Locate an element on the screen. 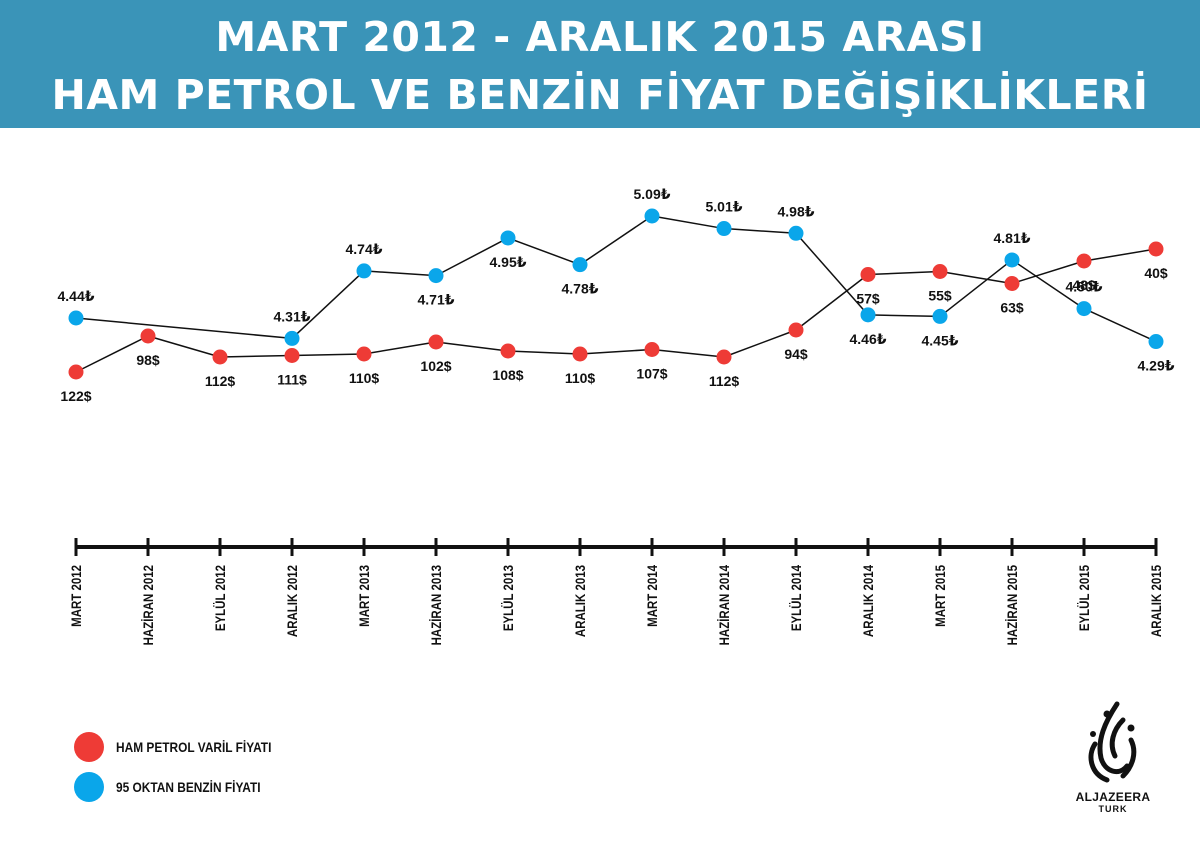  x-tick-label-7: ARALIK 2013 is located at coordinates (580, 601).